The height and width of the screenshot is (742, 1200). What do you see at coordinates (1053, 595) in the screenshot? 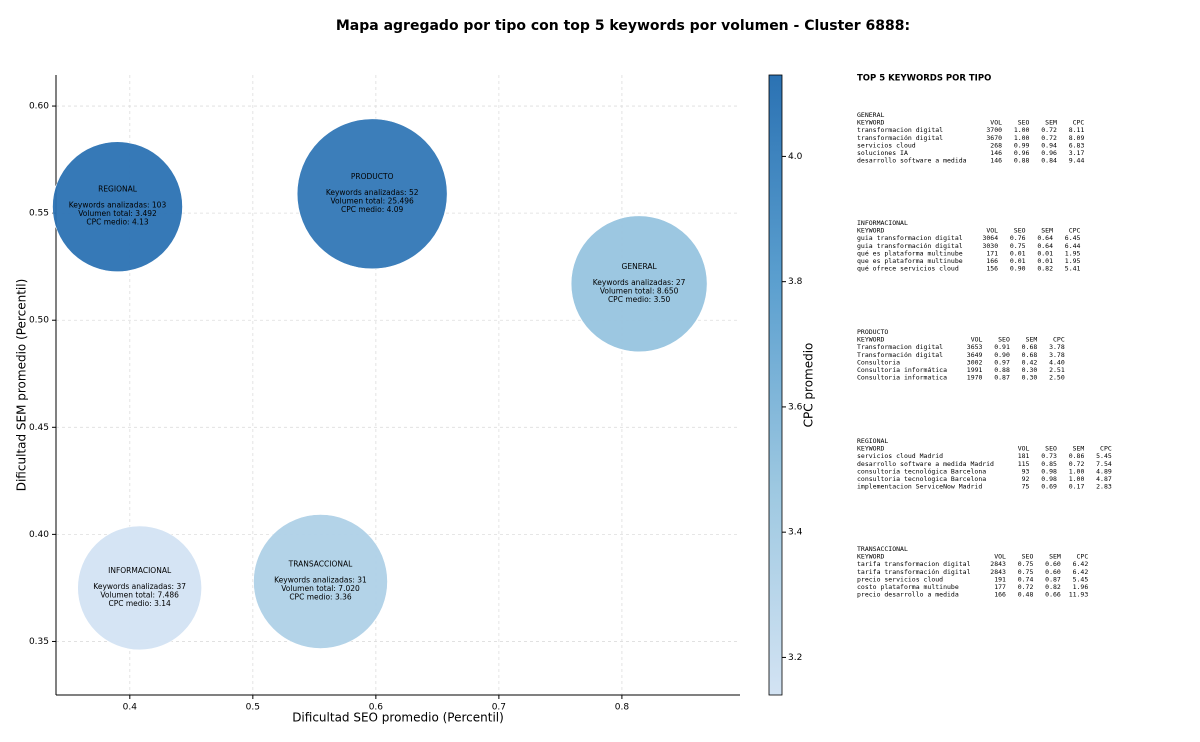
I see `table-cell: 0.66` at bounding box center [1053, 595].